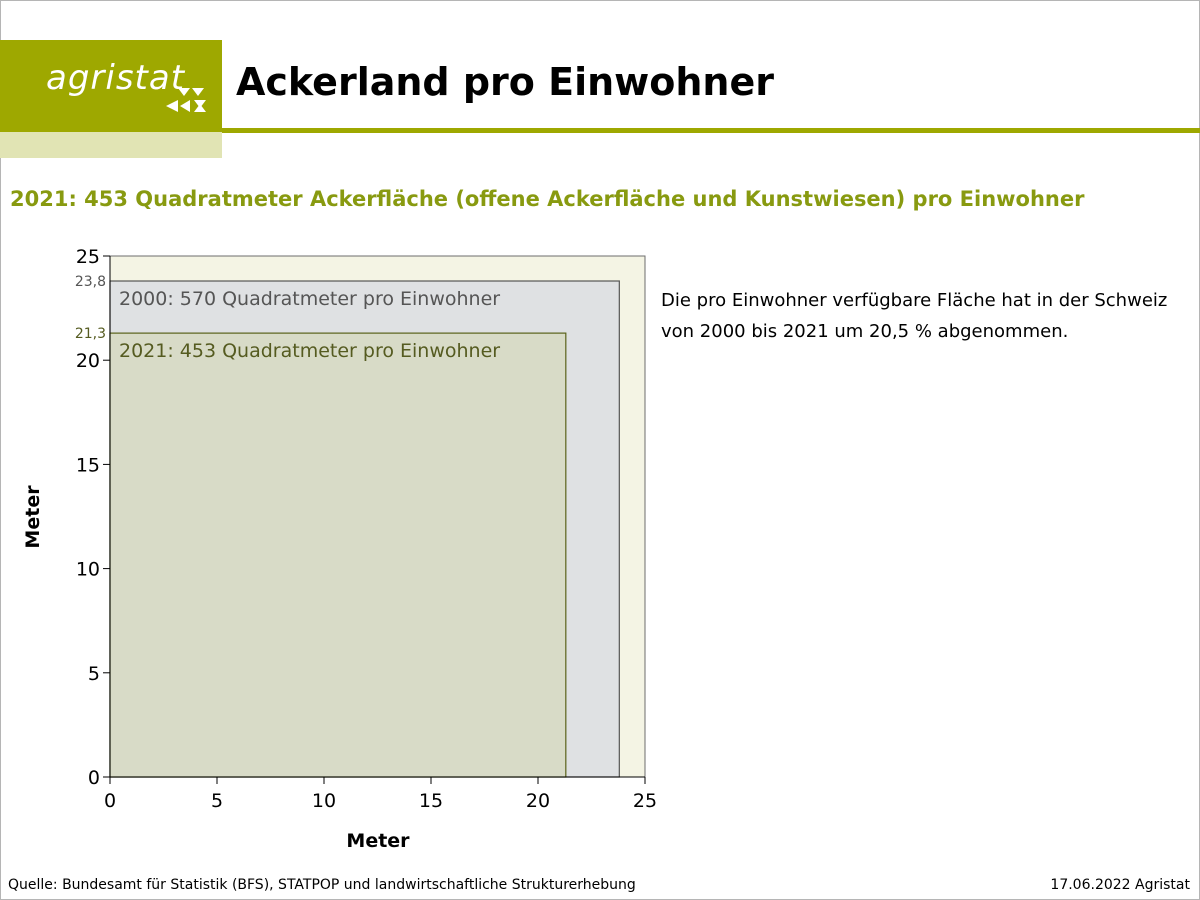 Image resolution: width=1200 pixels, height=900 pixels. I want to click on logo-mark-icon, so click(186, 100).